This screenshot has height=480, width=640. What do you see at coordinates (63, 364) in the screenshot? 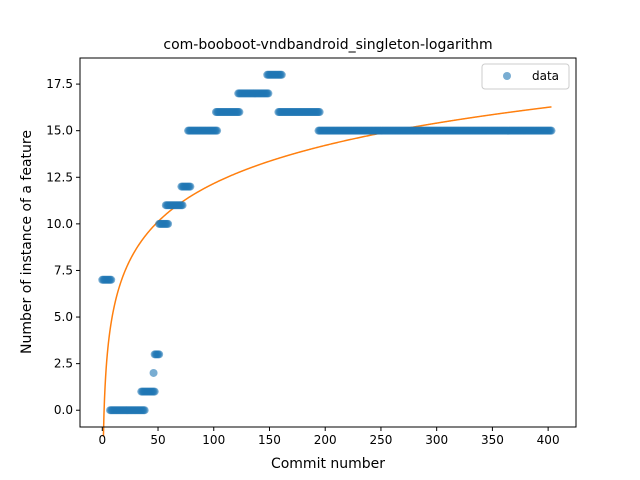
I see `y-tick-label: 2.5` at bounding box center [63, 364].